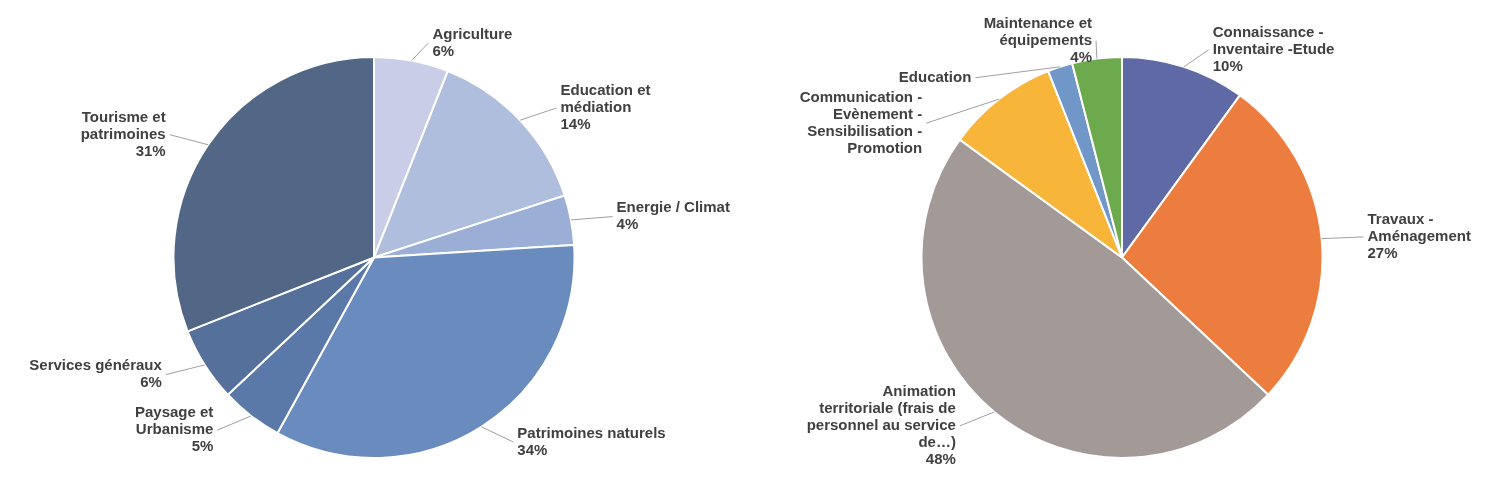 The image size is (1497, 483). I want to click on slice-label: Patrimoines naturels, so click(591, 432).